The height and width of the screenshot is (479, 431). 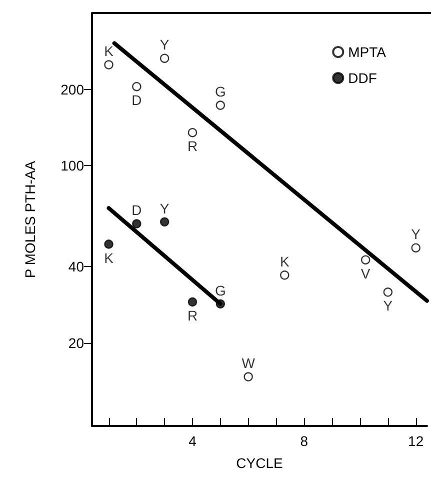 I want to click on legend-label: MPTA, so click(x=367, y=52).